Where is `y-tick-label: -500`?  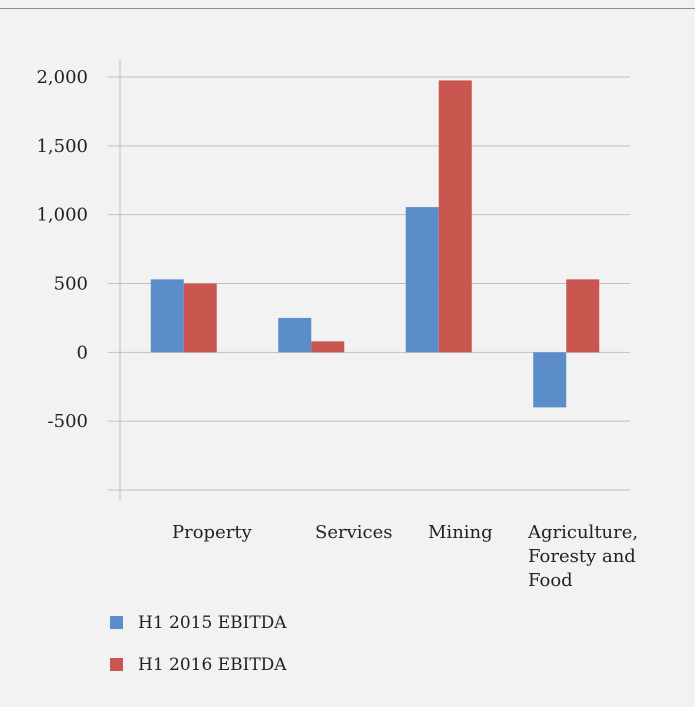 y-tick-label: -500 is located at coordinates (68, 421).